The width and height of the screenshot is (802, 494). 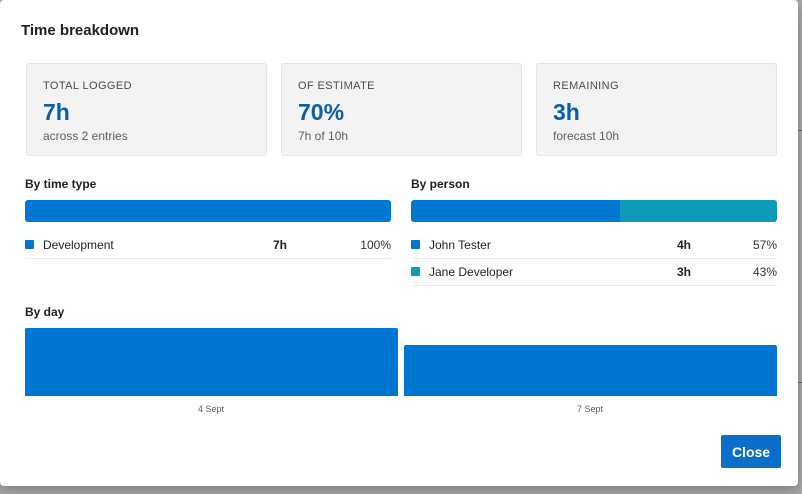 I want to click on day-label: 7 Sept, so click(x=590, y=409).